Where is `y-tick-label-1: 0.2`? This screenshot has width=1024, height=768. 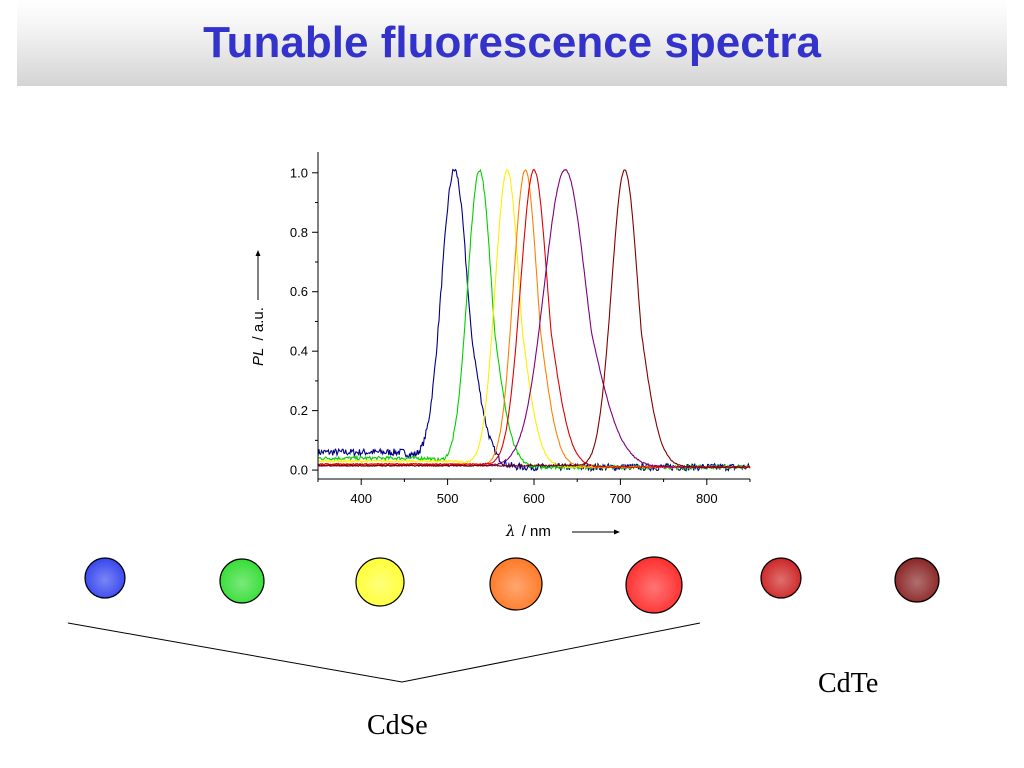 y-tick-label-1: 0.2 is located at coordinates (299, 410).